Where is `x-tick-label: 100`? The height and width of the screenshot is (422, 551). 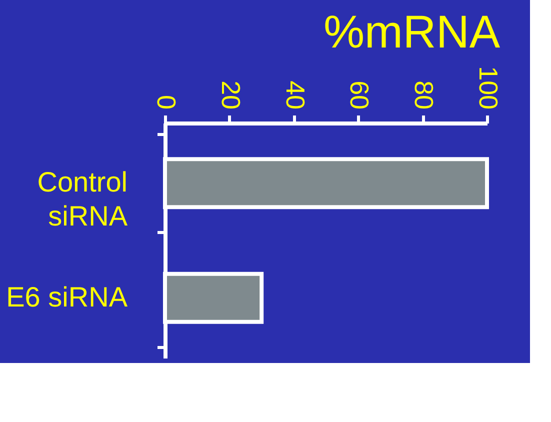
x-tick-label: 100 is located at coordinates (489, 88).